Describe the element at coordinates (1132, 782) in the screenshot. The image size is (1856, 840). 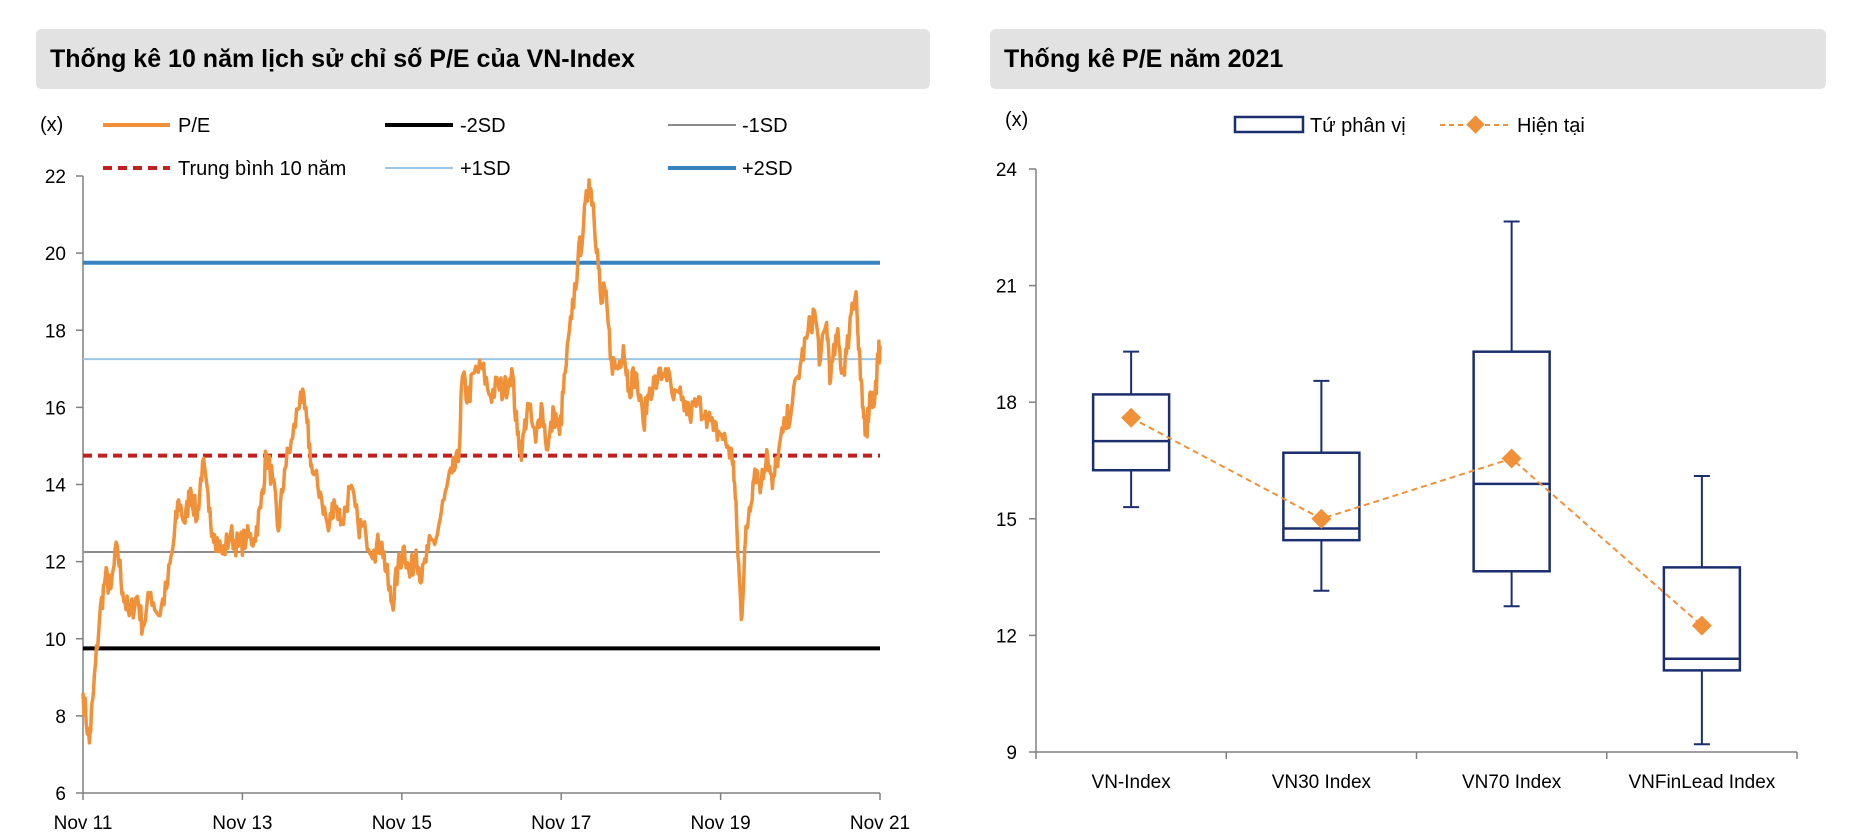
I see `category-label: VN-Index` at that location.